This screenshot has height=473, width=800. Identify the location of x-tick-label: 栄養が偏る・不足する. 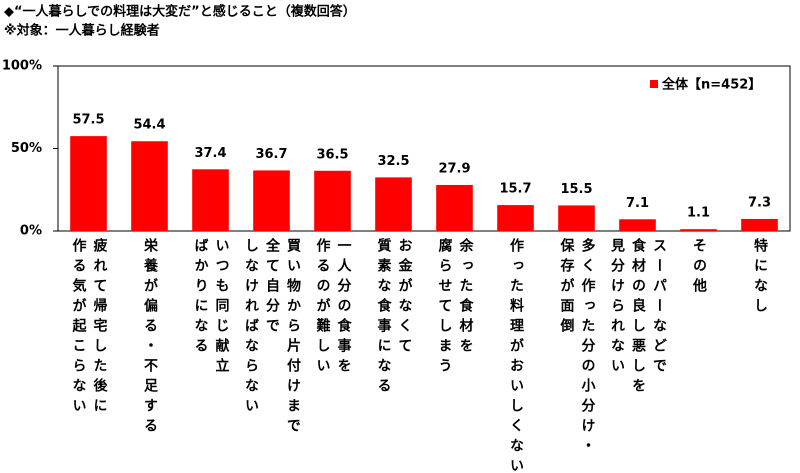
(149, 338).